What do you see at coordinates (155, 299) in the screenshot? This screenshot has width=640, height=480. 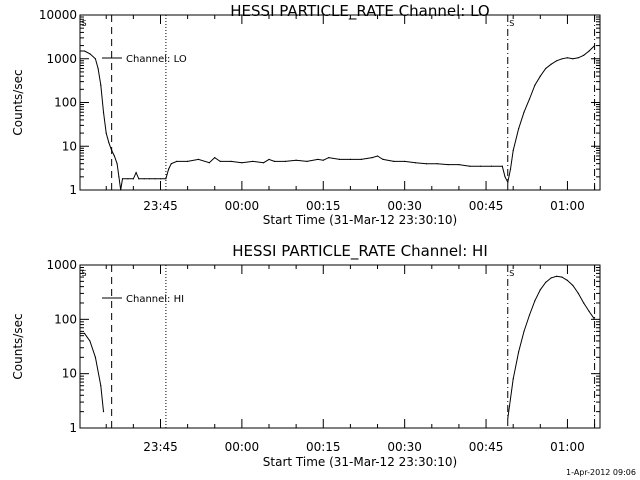 I see `legend-label: Channel: HI` at bounding box center [155, 299].